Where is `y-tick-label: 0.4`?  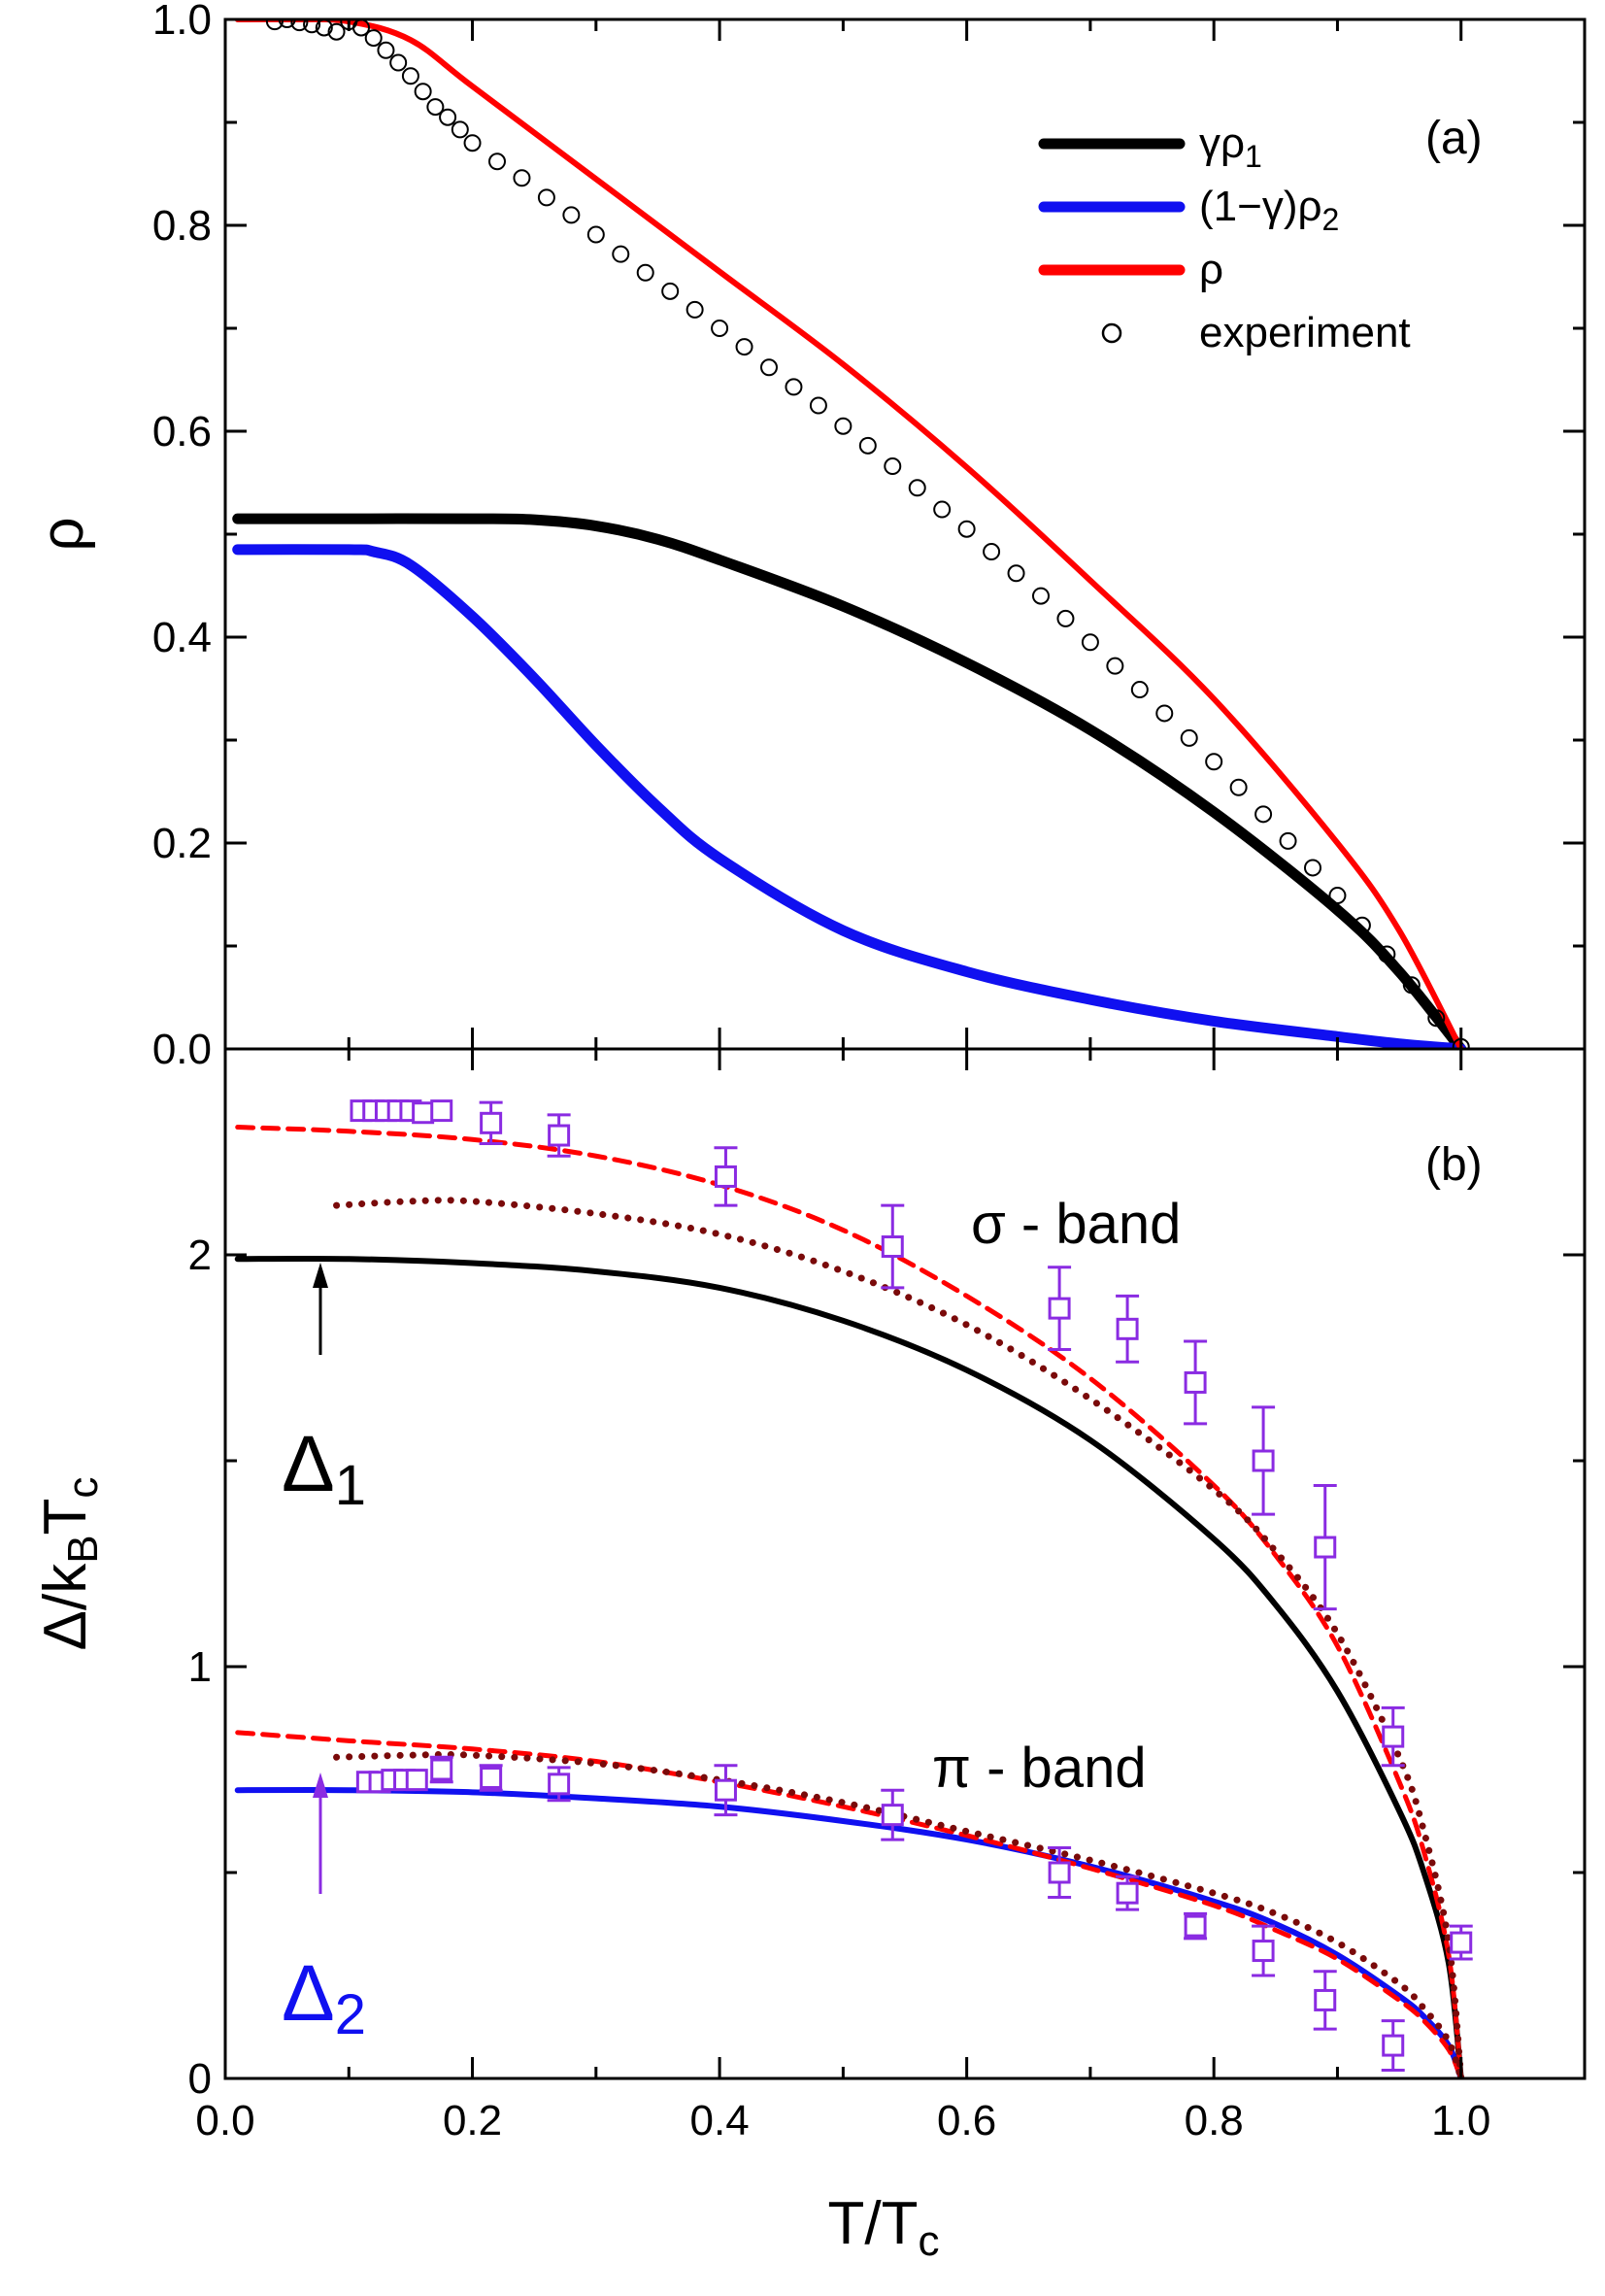 y-tick-label: 0.4 is located at coordinates (182, 638).